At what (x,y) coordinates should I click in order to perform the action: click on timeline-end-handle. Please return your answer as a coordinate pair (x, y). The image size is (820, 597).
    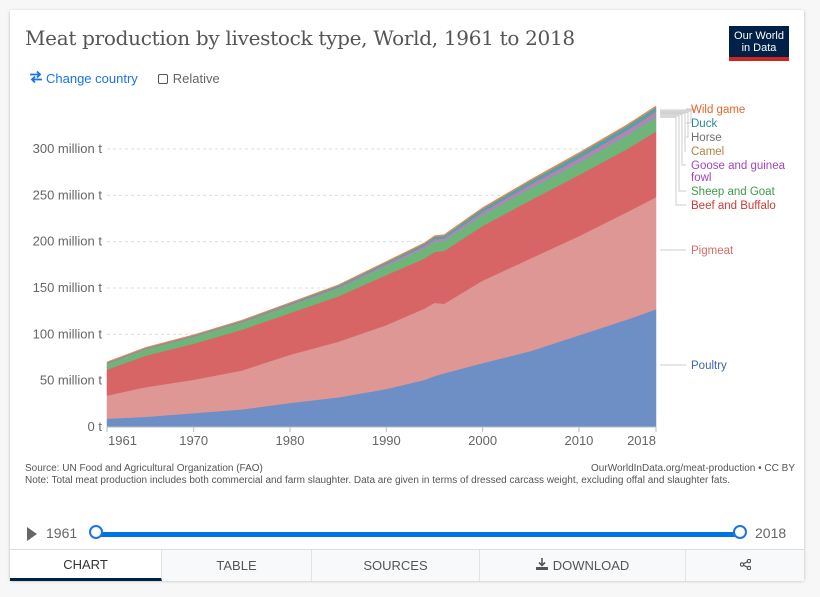
    Looking at the image, I should click on (740, 532).